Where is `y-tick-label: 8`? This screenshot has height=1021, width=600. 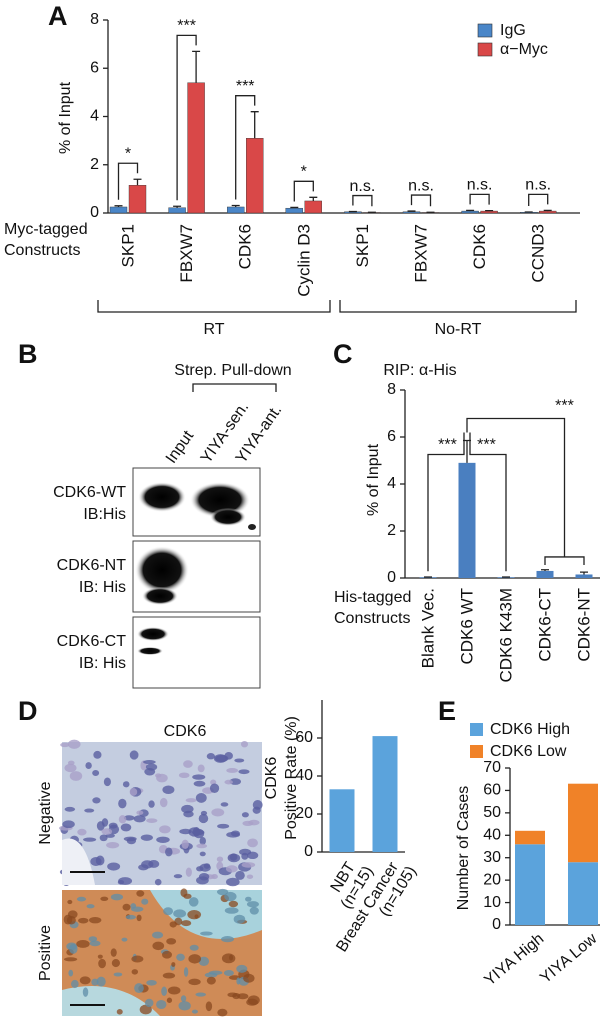 y-tick-label: 8 is located at coordinates (94, 19).